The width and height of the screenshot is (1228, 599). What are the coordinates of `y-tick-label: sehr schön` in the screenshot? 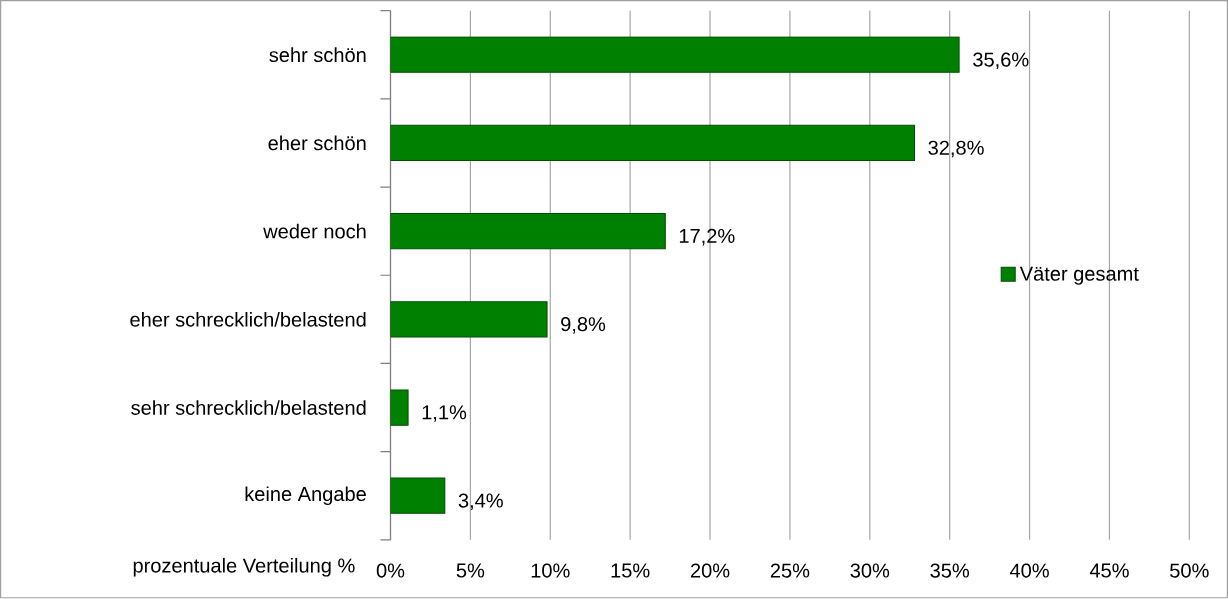 It's located at (317, 55).